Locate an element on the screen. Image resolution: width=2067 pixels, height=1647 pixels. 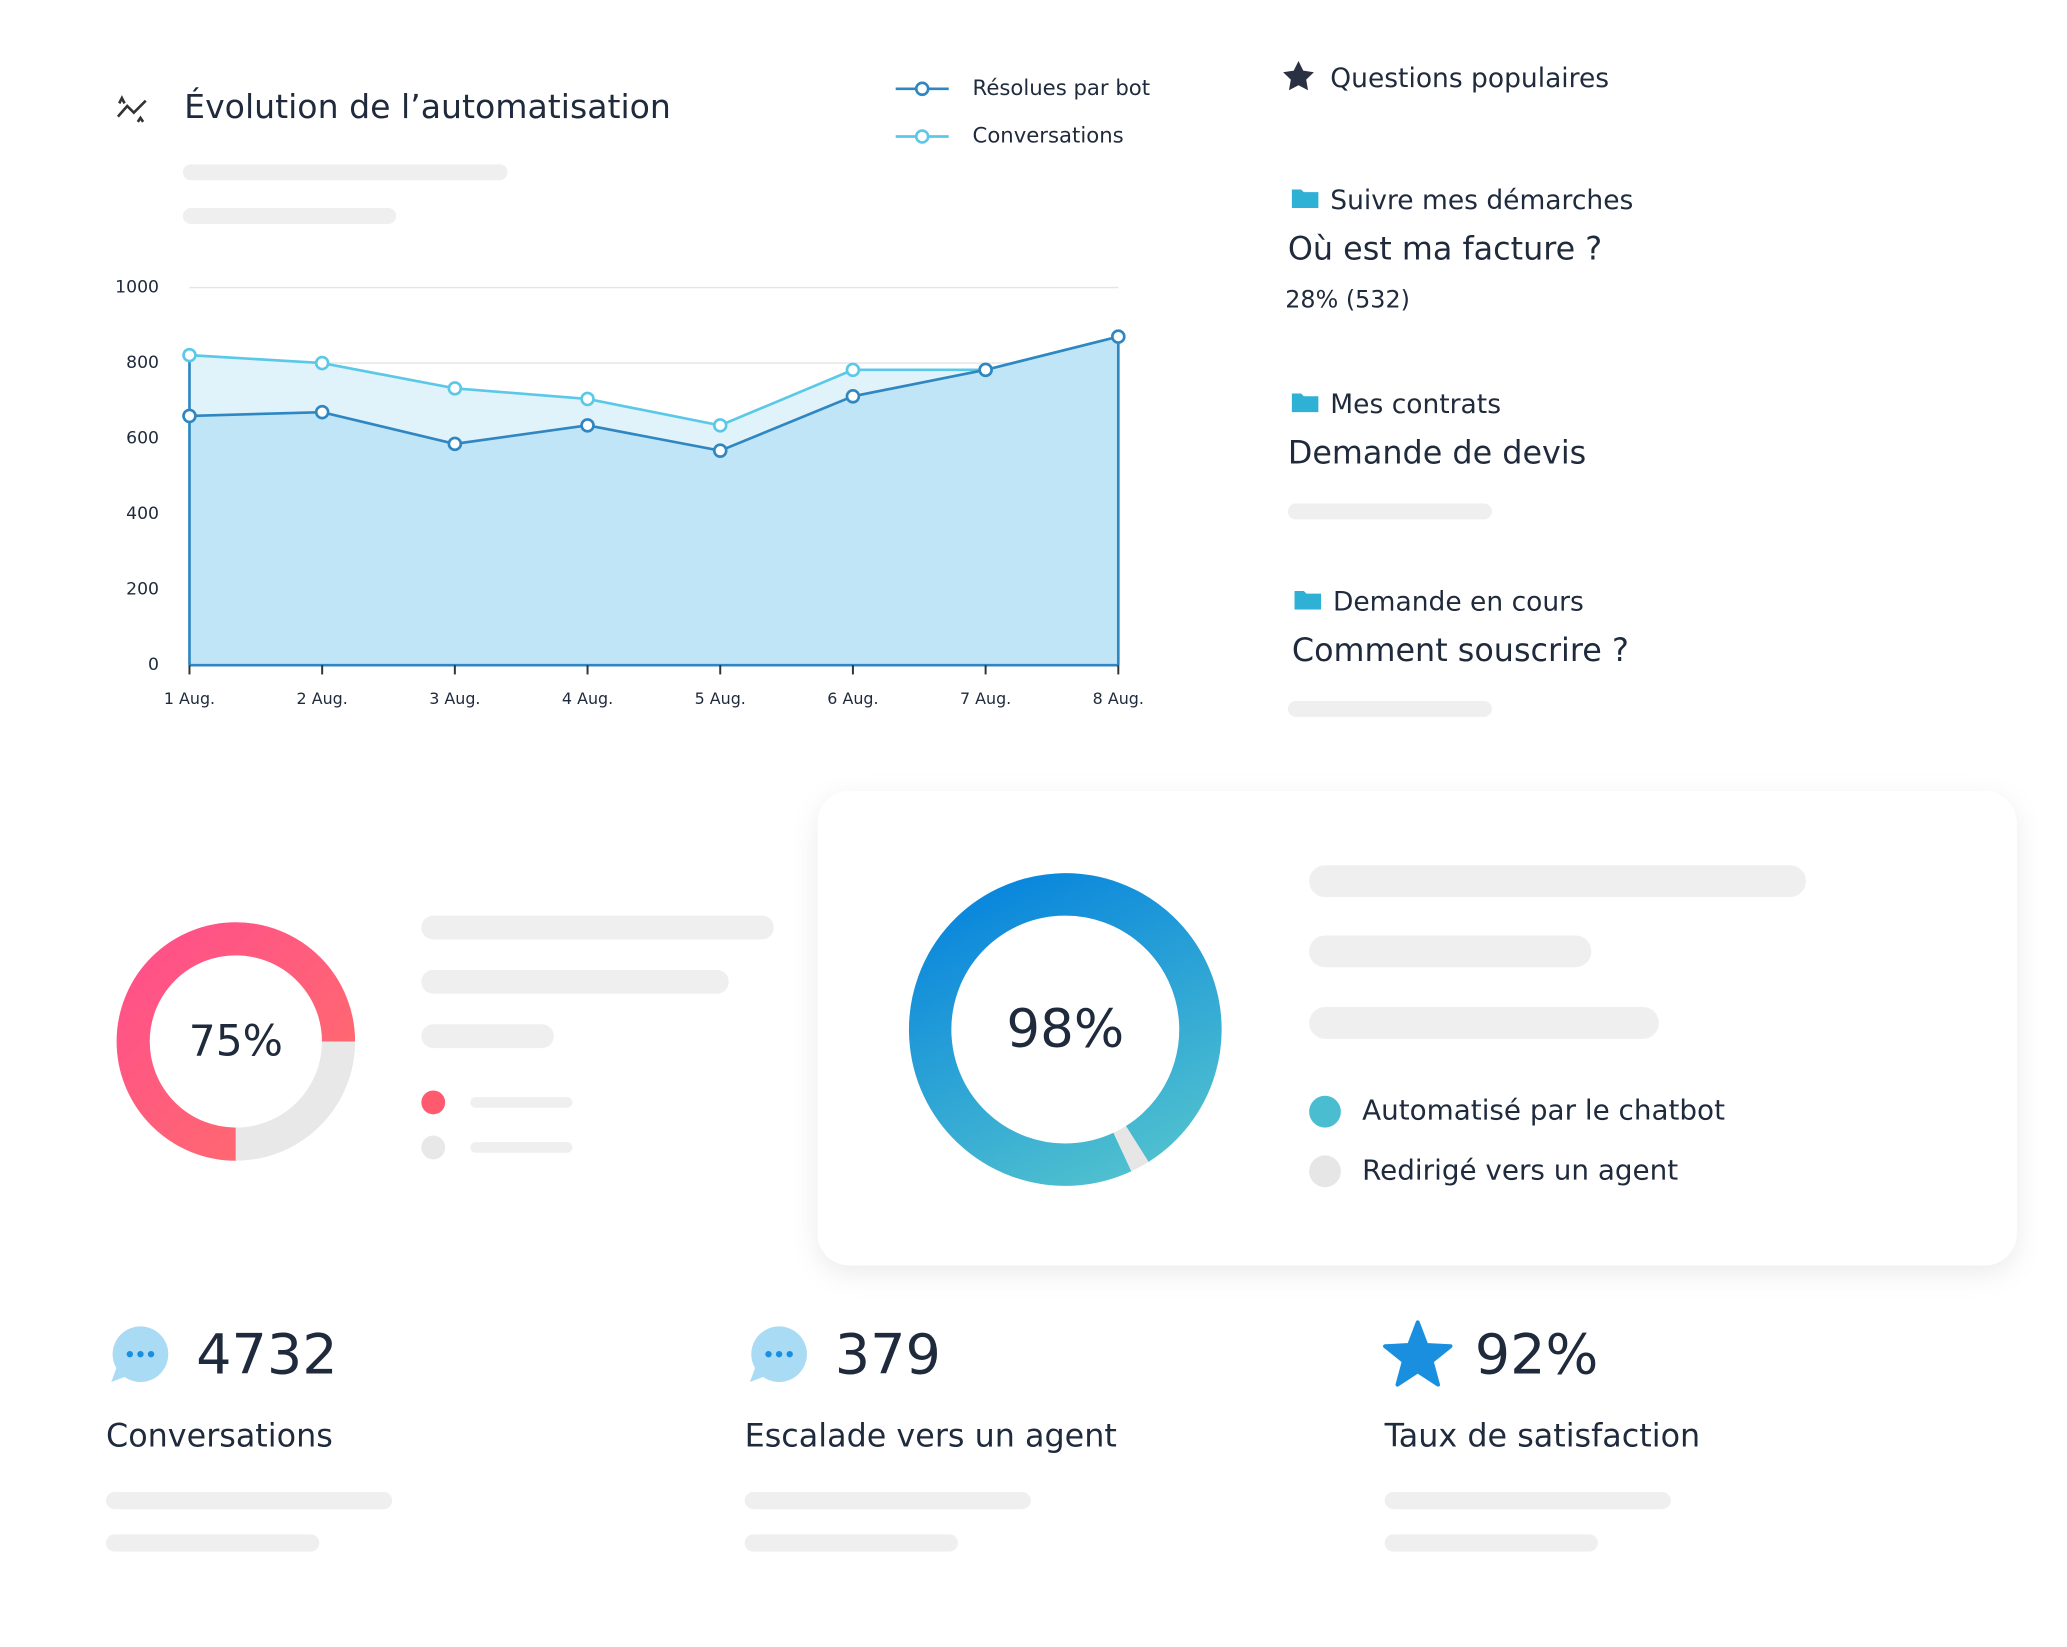
legend-label: Automatisé par le chatbot is located at coordinates (1543, 1110).